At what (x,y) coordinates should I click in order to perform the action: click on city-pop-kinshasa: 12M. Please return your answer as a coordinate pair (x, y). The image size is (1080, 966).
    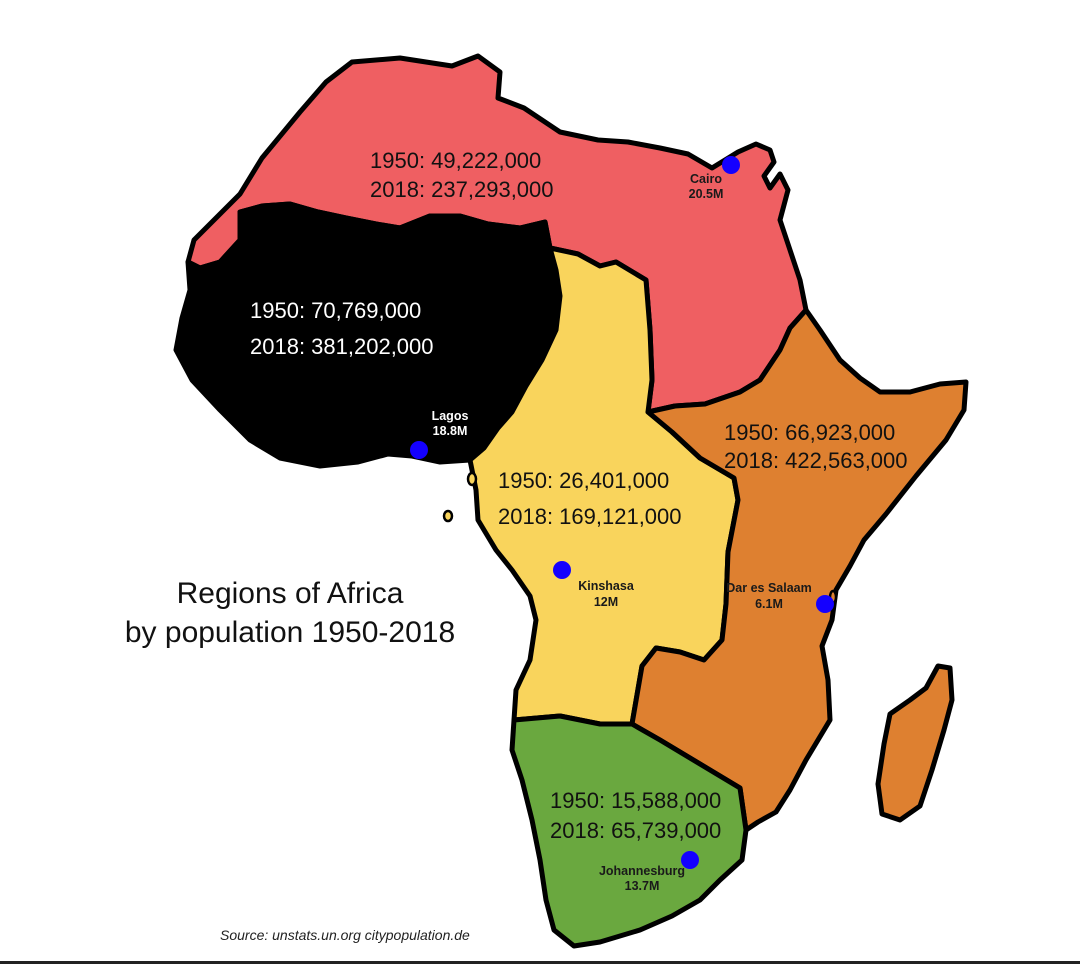
    Looking at the image, I should click on (606, 602).